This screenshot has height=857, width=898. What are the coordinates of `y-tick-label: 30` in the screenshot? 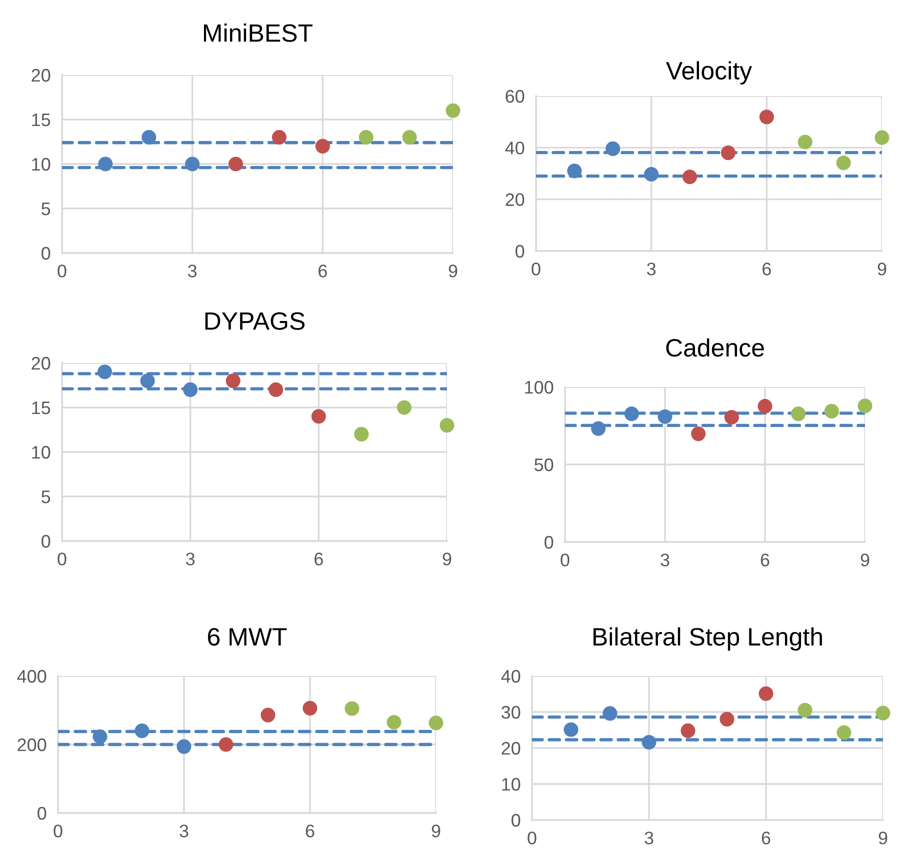 It's located at (510, 712).